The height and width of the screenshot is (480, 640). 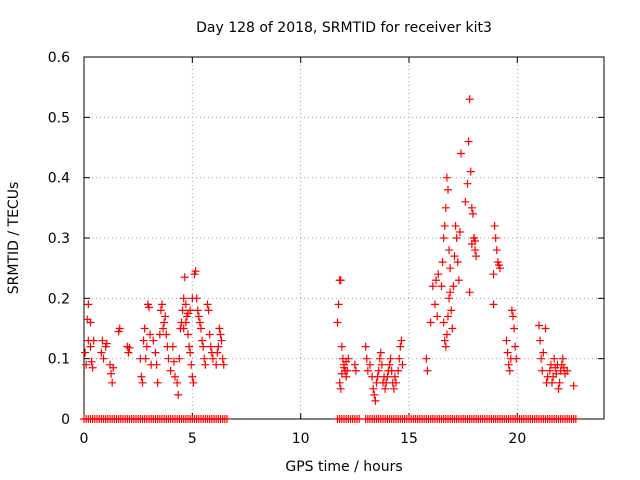 I want to click on x-tick-label: 5, so click(x=192, y=439).